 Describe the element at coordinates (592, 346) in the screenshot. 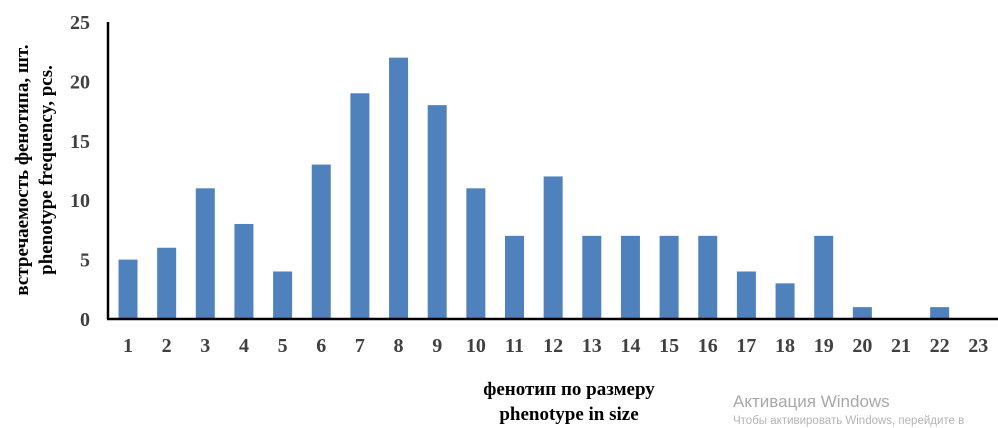

I see `x-tick-label: 13` at that location.